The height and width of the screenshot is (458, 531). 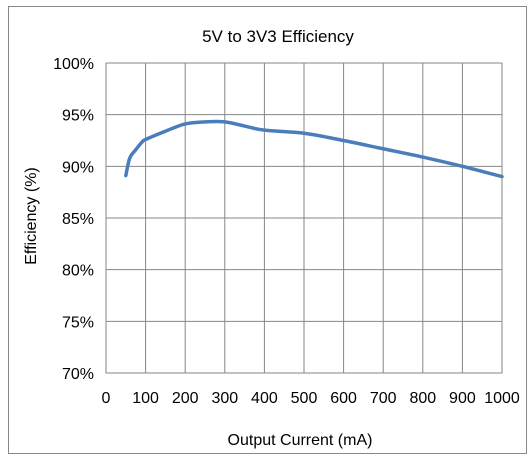 I want to click on y-axis-label: Efficiency (%), so click(x=31, y=216).